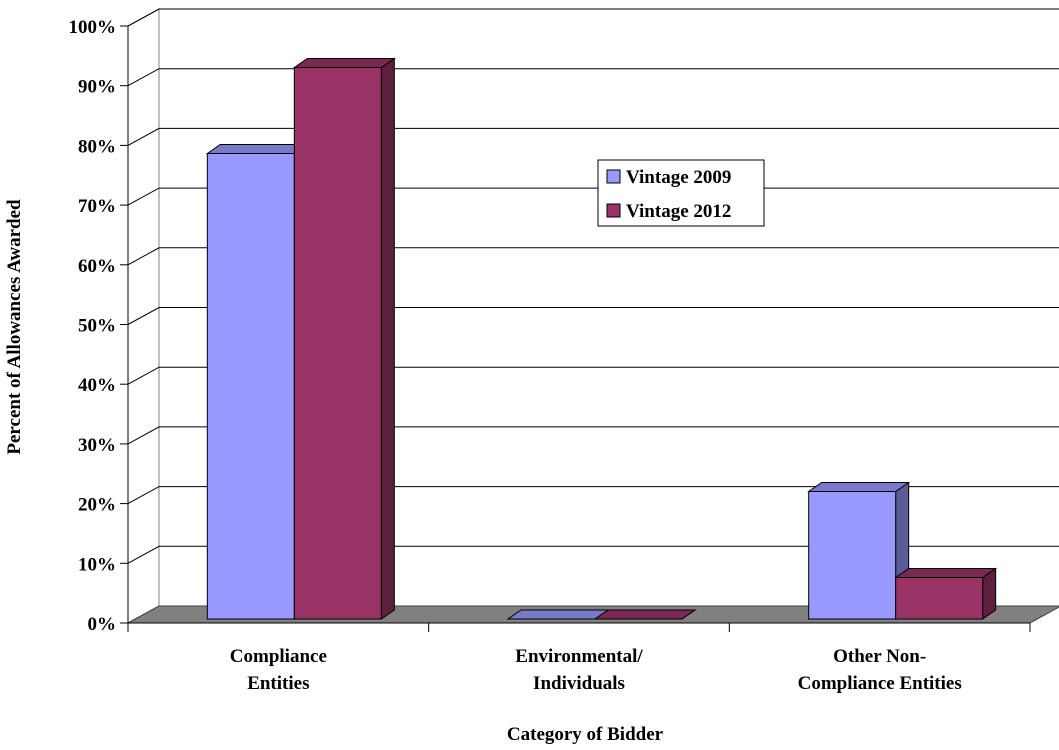 This screenshot has height=750, width=1059. Describe the element at coordinates (678, 211) in the screenshot. I see `legend-label-vintage-2012: Vintage 2012` at that location.